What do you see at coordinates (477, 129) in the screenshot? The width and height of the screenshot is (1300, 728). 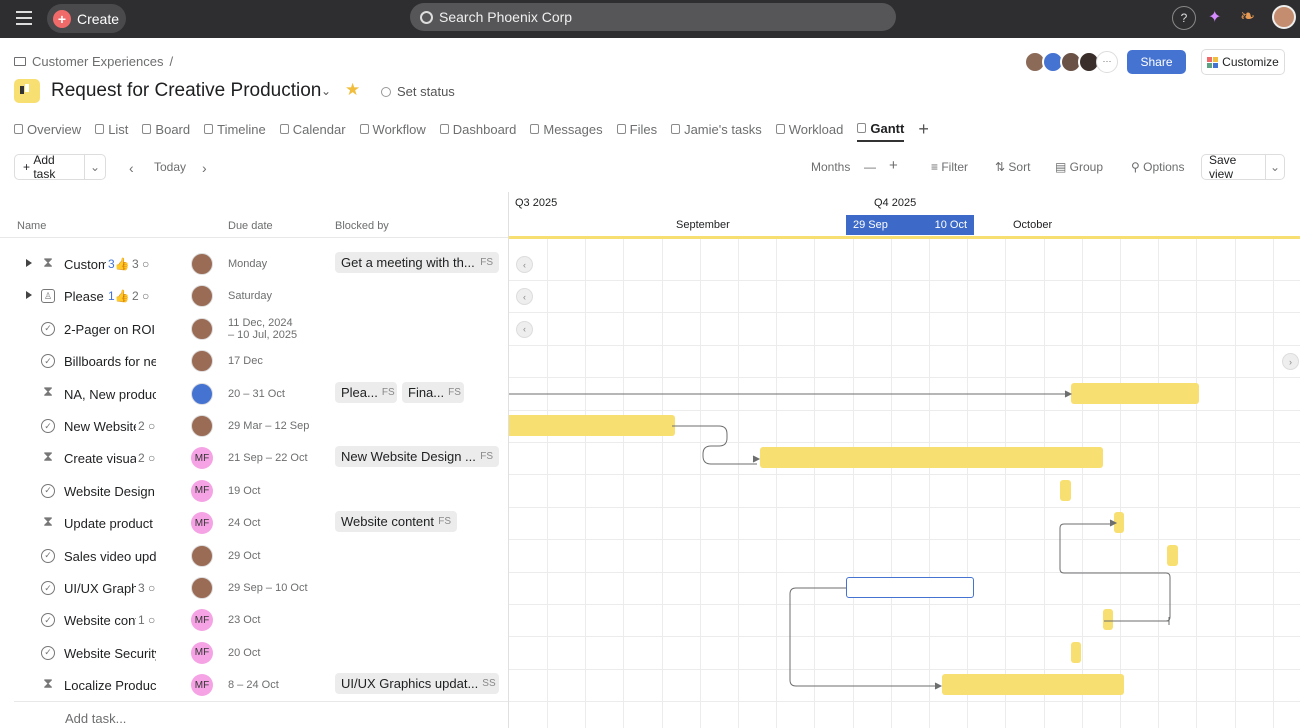 I see `tab-dashboard: Dashboard` at bounding box center [477, 129].